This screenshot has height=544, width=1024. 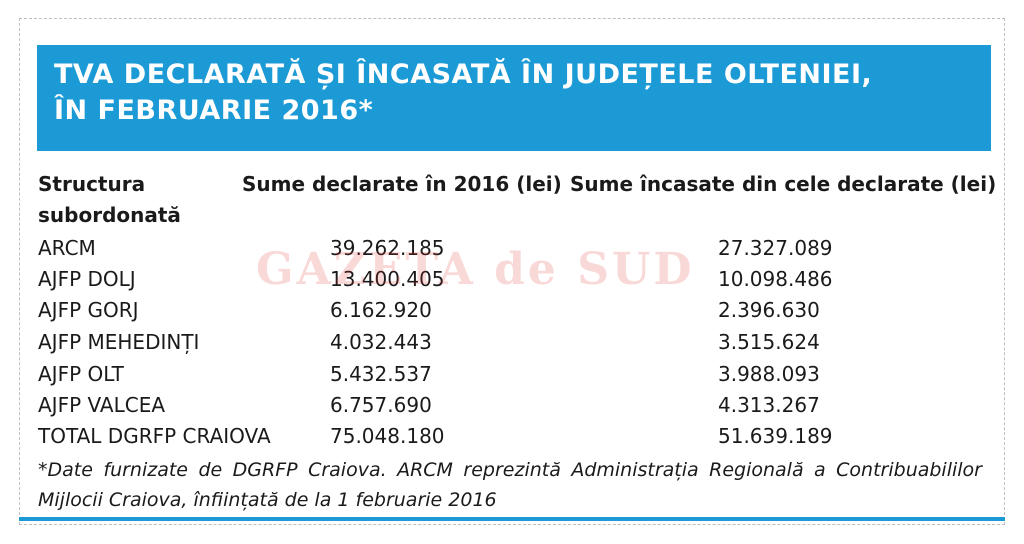 What do you see at coordinates (769, 374) in the screenshot?
I see `row-incasate: 3.988.093` at bounding box center [769, 374].